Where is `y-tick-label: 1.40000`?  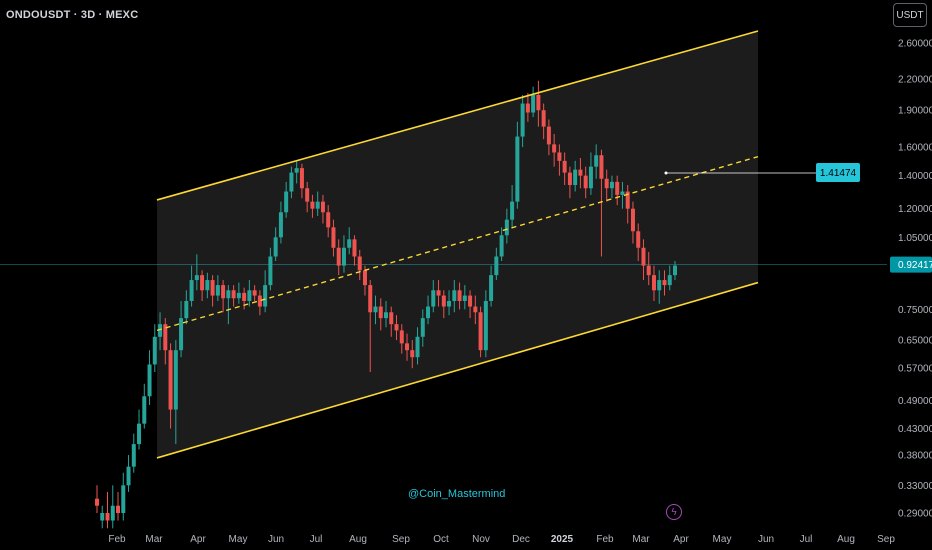
y-tick-label: 1.40000 is located at coordinates (915, 176).